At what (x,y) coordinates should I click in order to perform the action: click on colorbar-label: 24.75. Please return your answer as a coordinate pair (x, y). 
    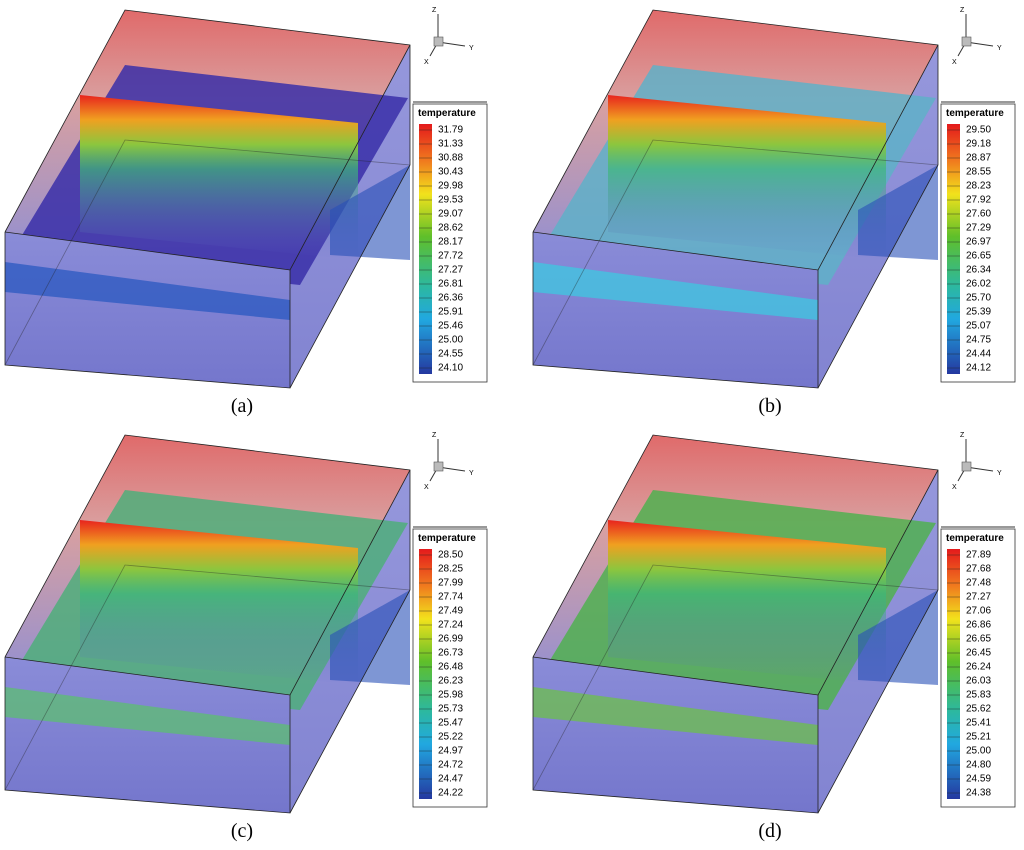
    Looking at the image, I should click on (978, 340).